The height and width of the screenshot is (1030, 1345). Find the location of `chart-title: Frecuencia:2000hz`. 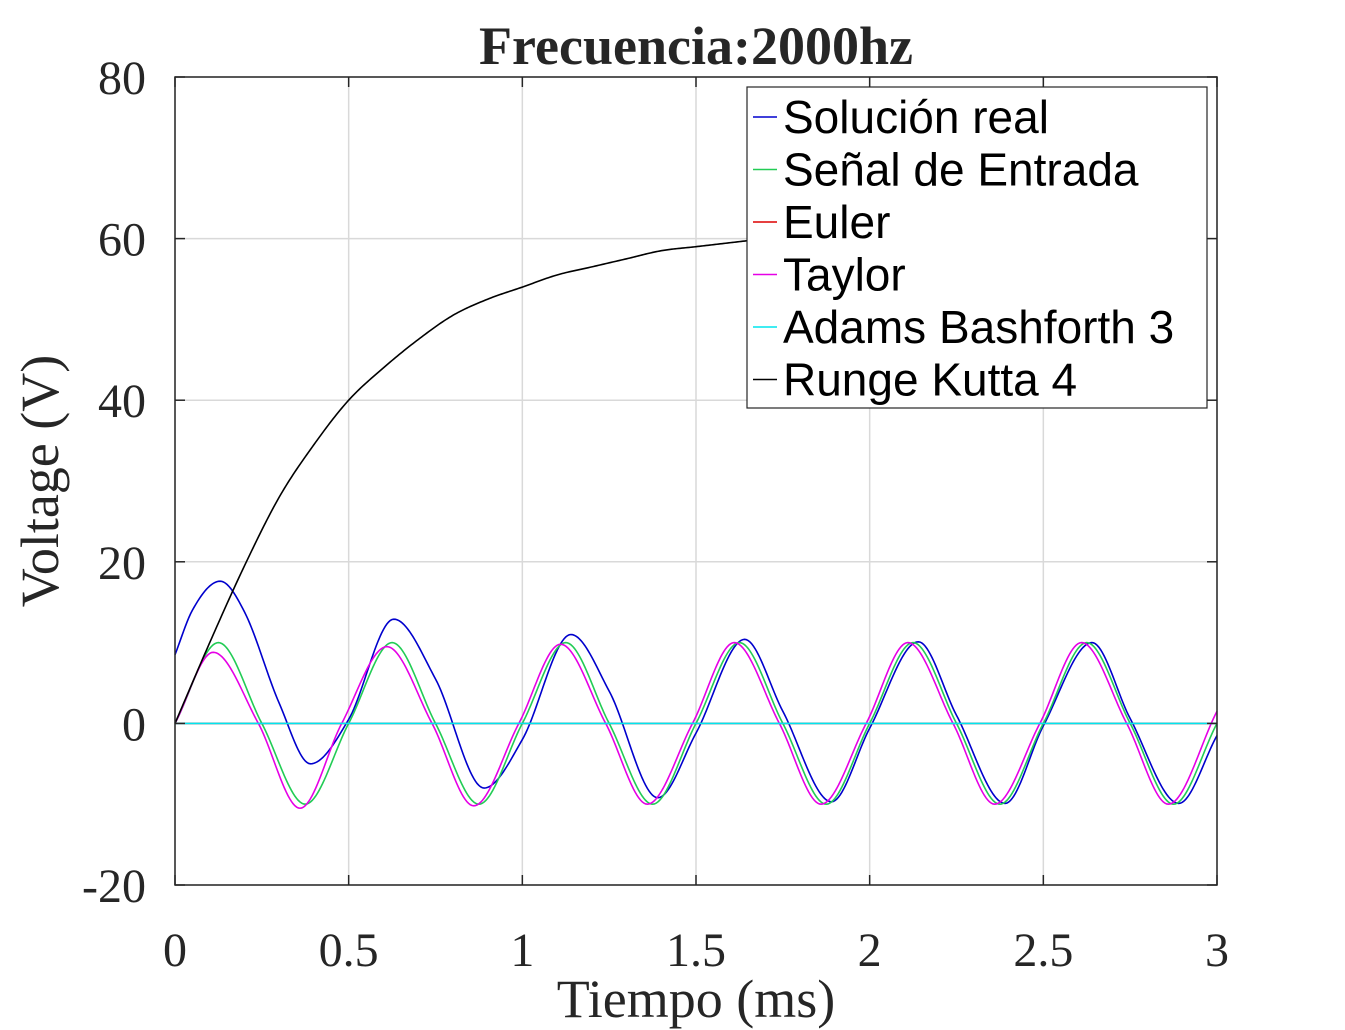

chart-title: Frecuencia:2000hz is located at coordinates (696, 46).